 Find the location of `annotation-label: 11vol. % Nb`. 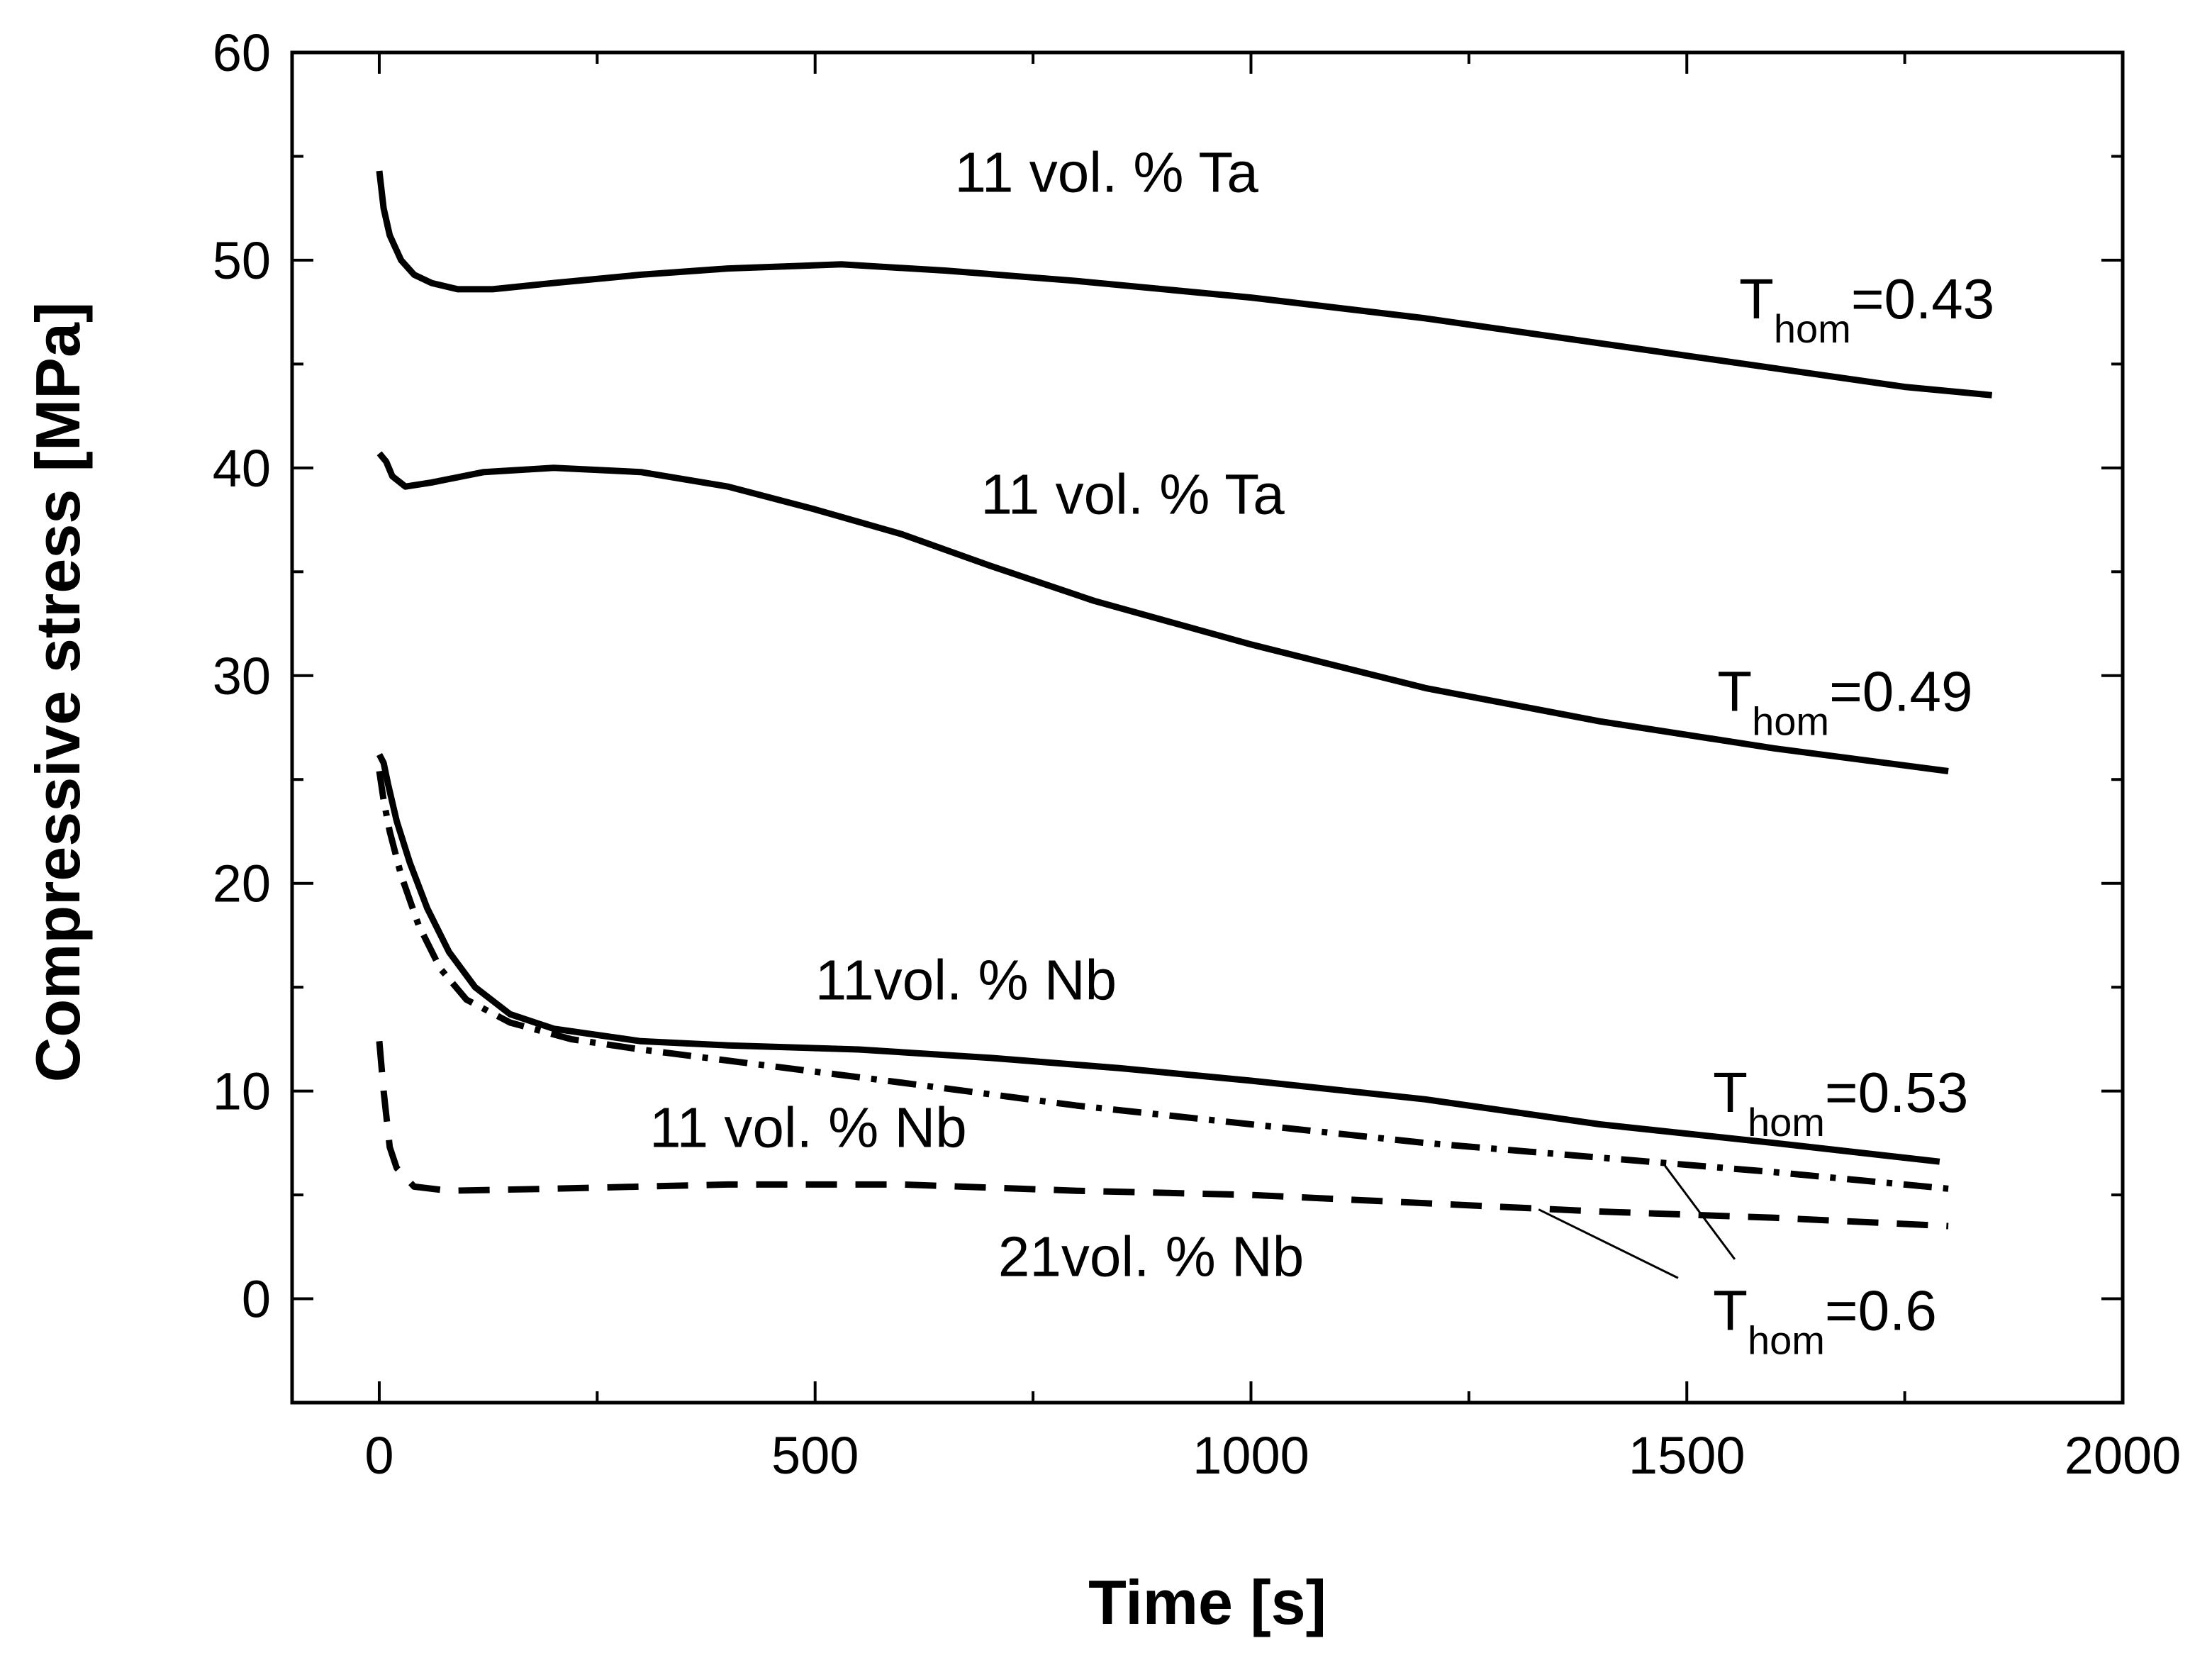

annotation-label: 11vol. % Nb is located at coordinates (966, 980).